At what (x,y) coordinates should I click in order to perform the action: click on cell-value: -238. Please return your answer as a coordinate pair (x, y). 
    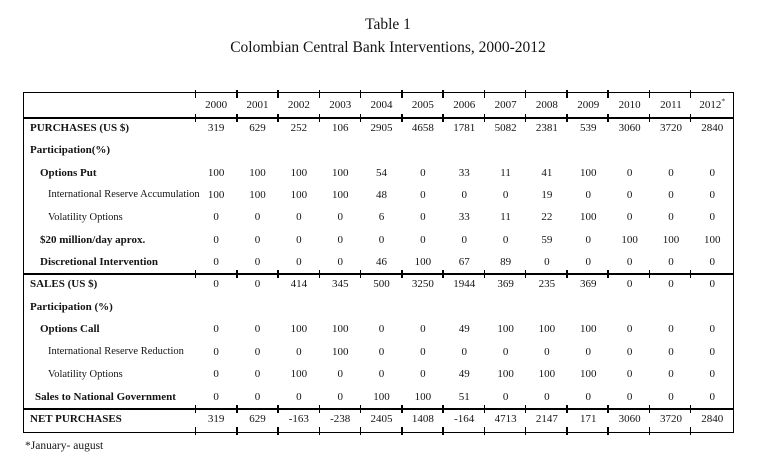
    Looking at the image, I should click on (340, 419).